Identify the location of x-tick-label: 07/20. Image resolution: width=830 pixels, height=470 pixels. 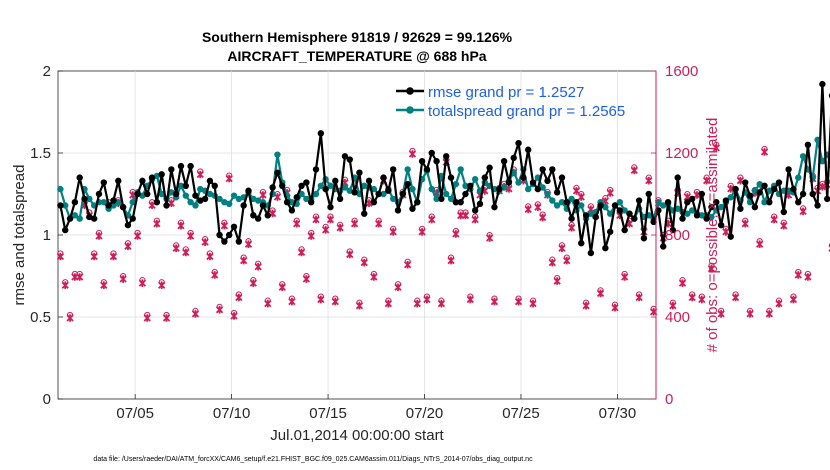
(425, 413).